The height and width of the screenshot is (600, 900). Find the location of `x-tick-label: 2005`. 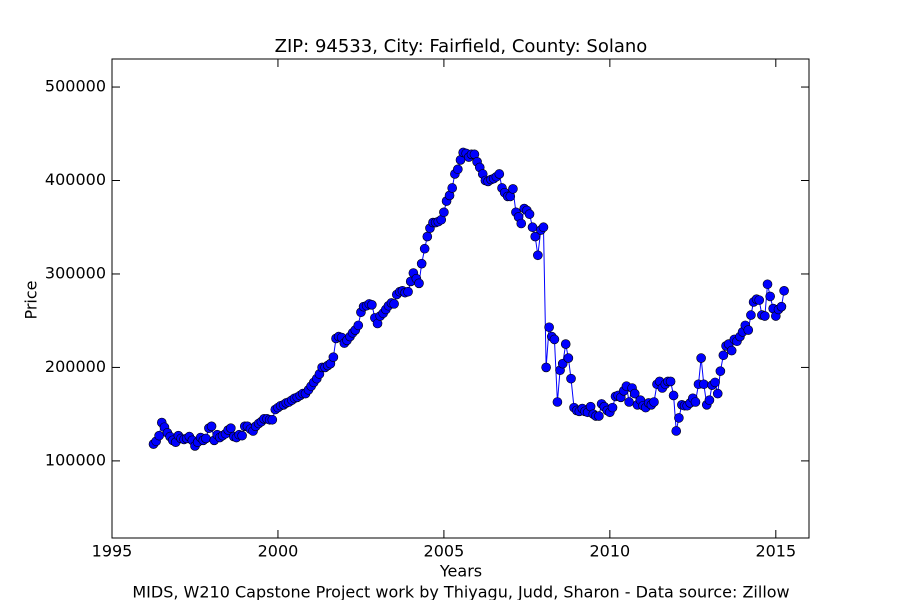

x-tick-label: 2005 is located at coordinates (444, 551).